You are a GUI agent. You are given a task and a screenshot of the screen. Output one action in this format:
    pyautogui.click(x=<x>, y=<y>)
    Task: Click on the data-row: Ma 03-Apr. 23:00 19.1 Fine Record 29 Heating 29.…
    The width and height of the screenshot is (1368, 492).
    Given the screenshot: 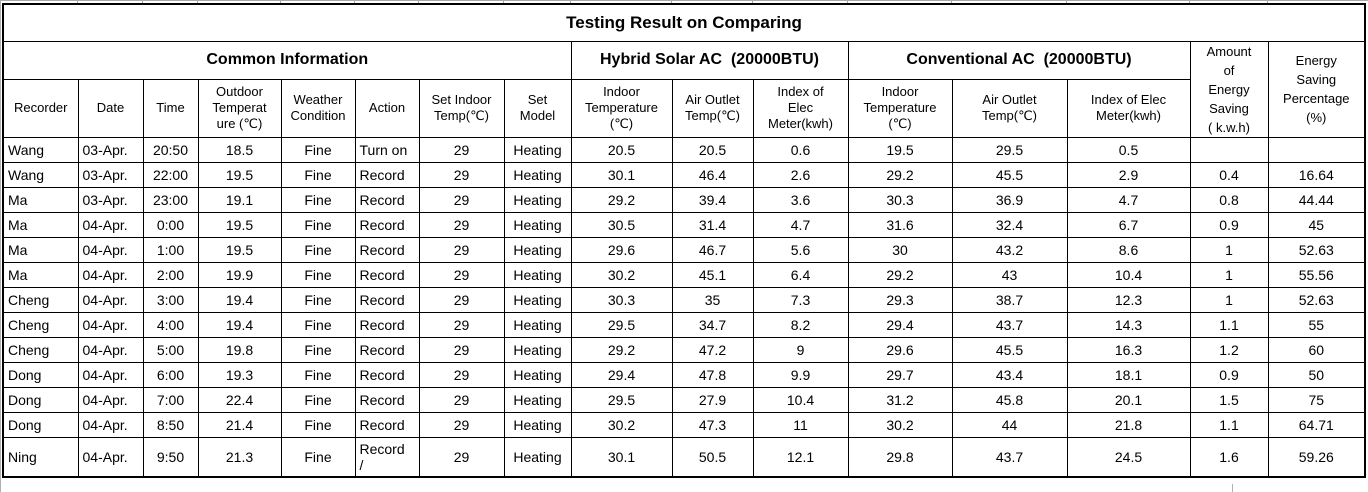 What is the action you would take?
    pyautogui.click(x=684, y=199)
    